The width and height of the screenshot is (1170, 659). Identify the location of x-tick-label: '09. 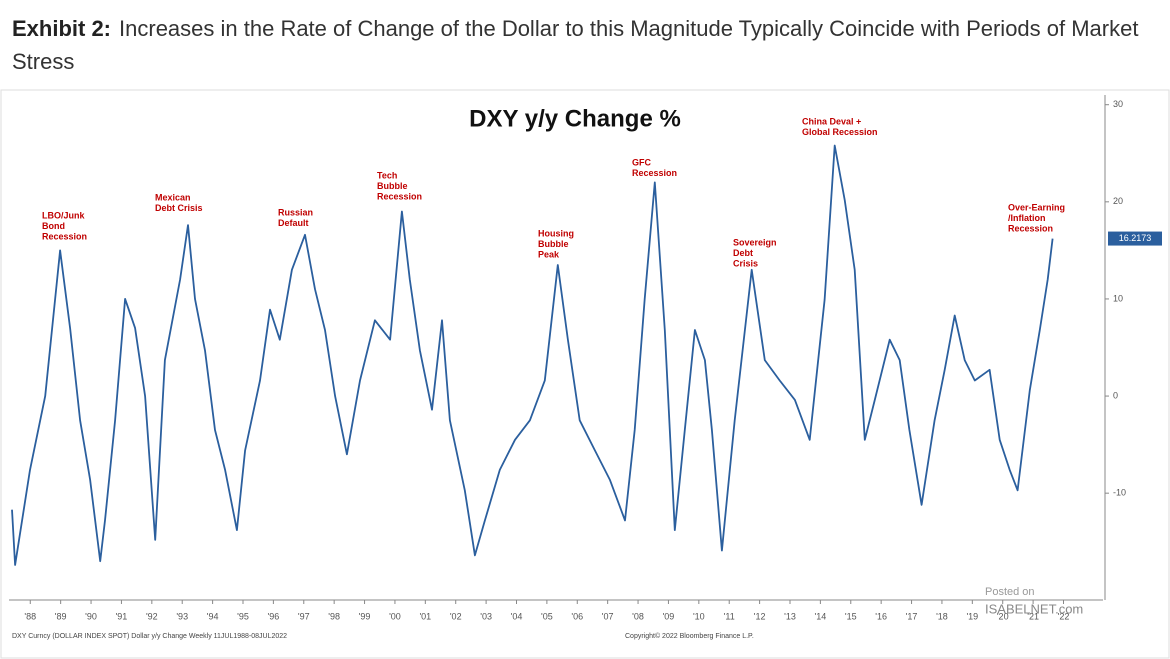
(669, 616).